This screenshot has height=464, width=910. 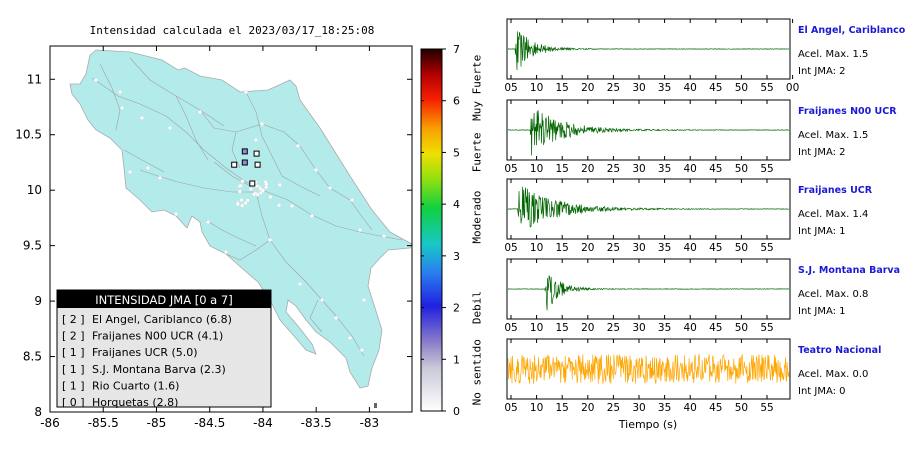 What do you see at coordinates (456, 152) in the screenshot?
I see `colorbar-tick-label: 5` at bounding box center [456, 152].